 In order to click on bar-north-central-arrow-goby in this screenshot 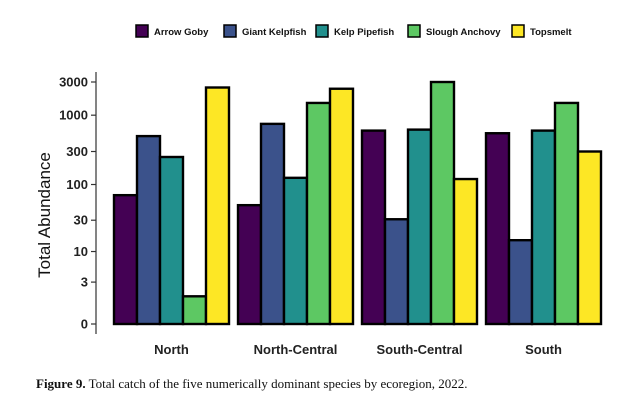, I will do `click(249, 264)`.